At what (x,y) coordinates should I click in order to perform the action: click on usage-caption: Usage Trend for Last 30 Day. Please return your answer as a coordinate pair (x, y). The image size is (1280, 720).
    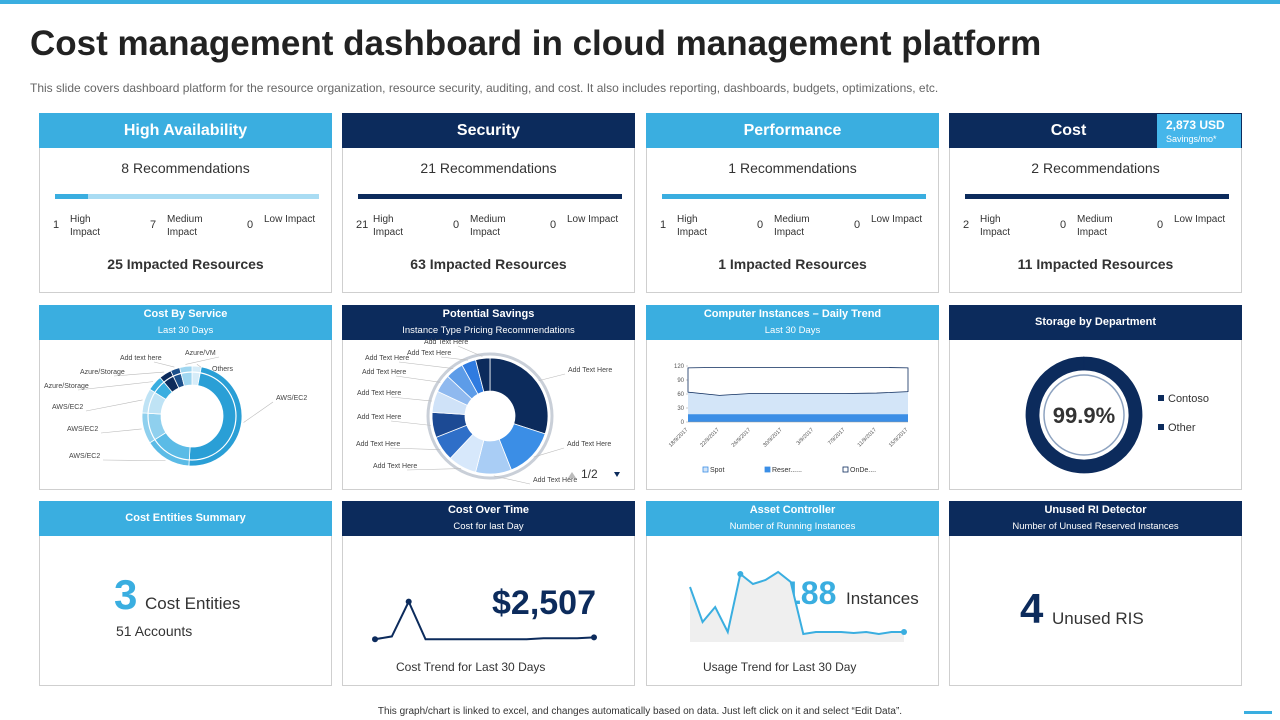
    Looking at the image, I should click on (780, 667).